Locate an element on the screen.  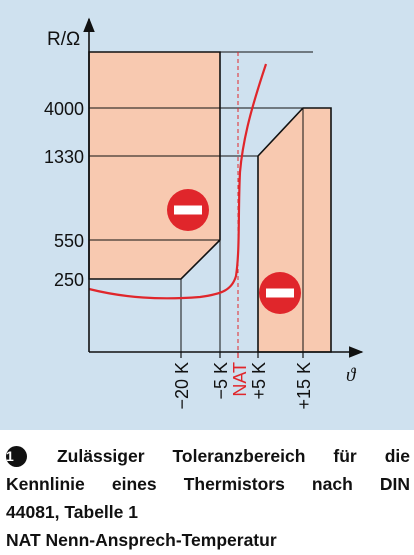
x-tick-label-nat: NAT is located at coordinates (240, 379).